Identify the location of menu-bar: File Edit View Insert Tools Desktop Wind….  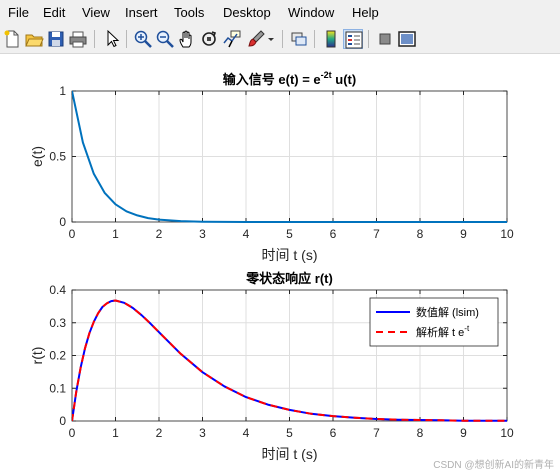
(280, 12).